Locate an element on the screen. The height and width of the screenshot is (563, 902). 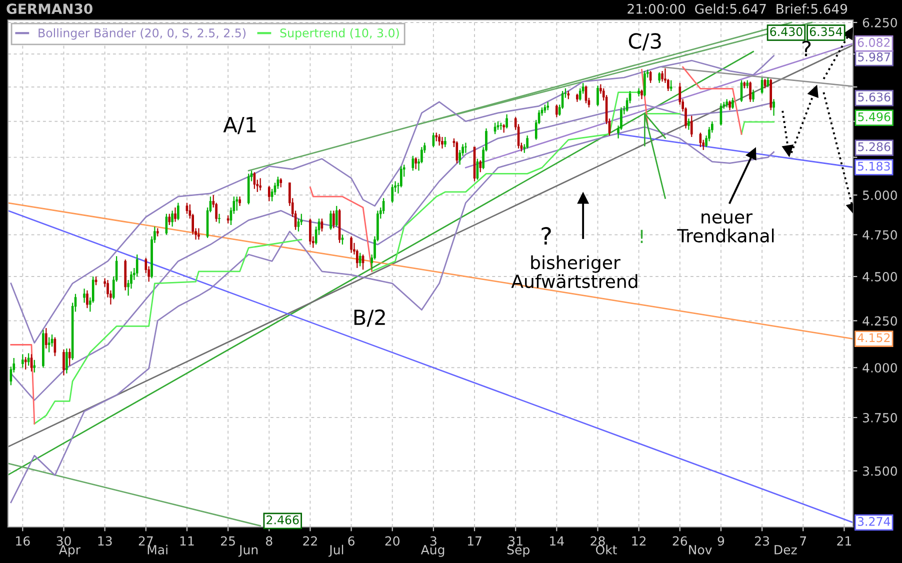
text: Jun is located at coordinates (248, 551).